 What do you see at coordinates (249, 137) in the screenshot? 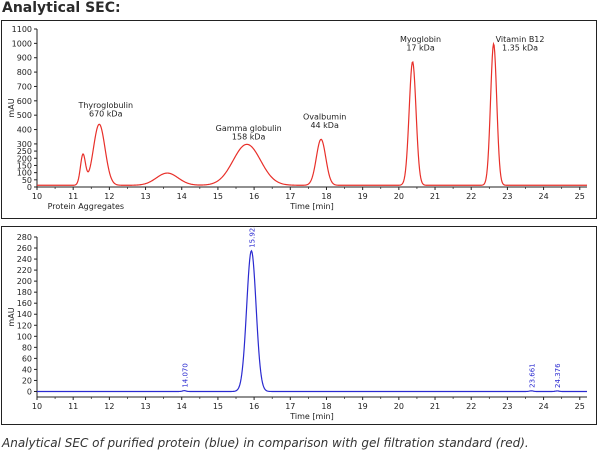
I see `peak-annotation: 158 kDa` at bounding box center [249, 137].